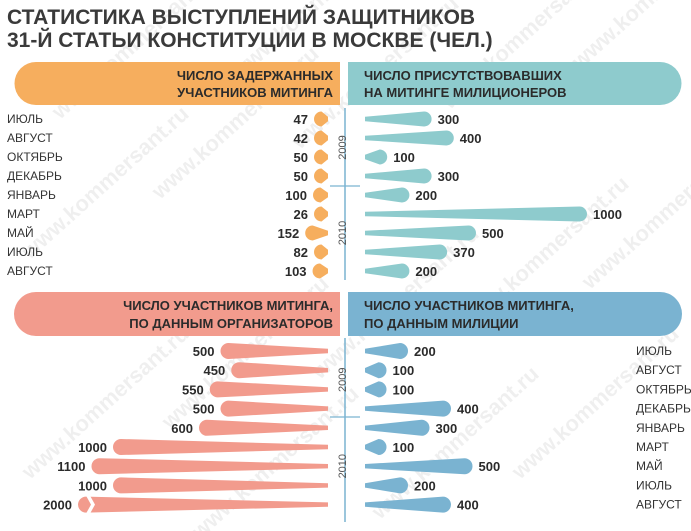  Describe the element at coordinates (465, 92) in the screenshot. I see `header-police-present-line-2: НА МИТИНГЕ МИЛИЦИОНЕРОВ` at that location.